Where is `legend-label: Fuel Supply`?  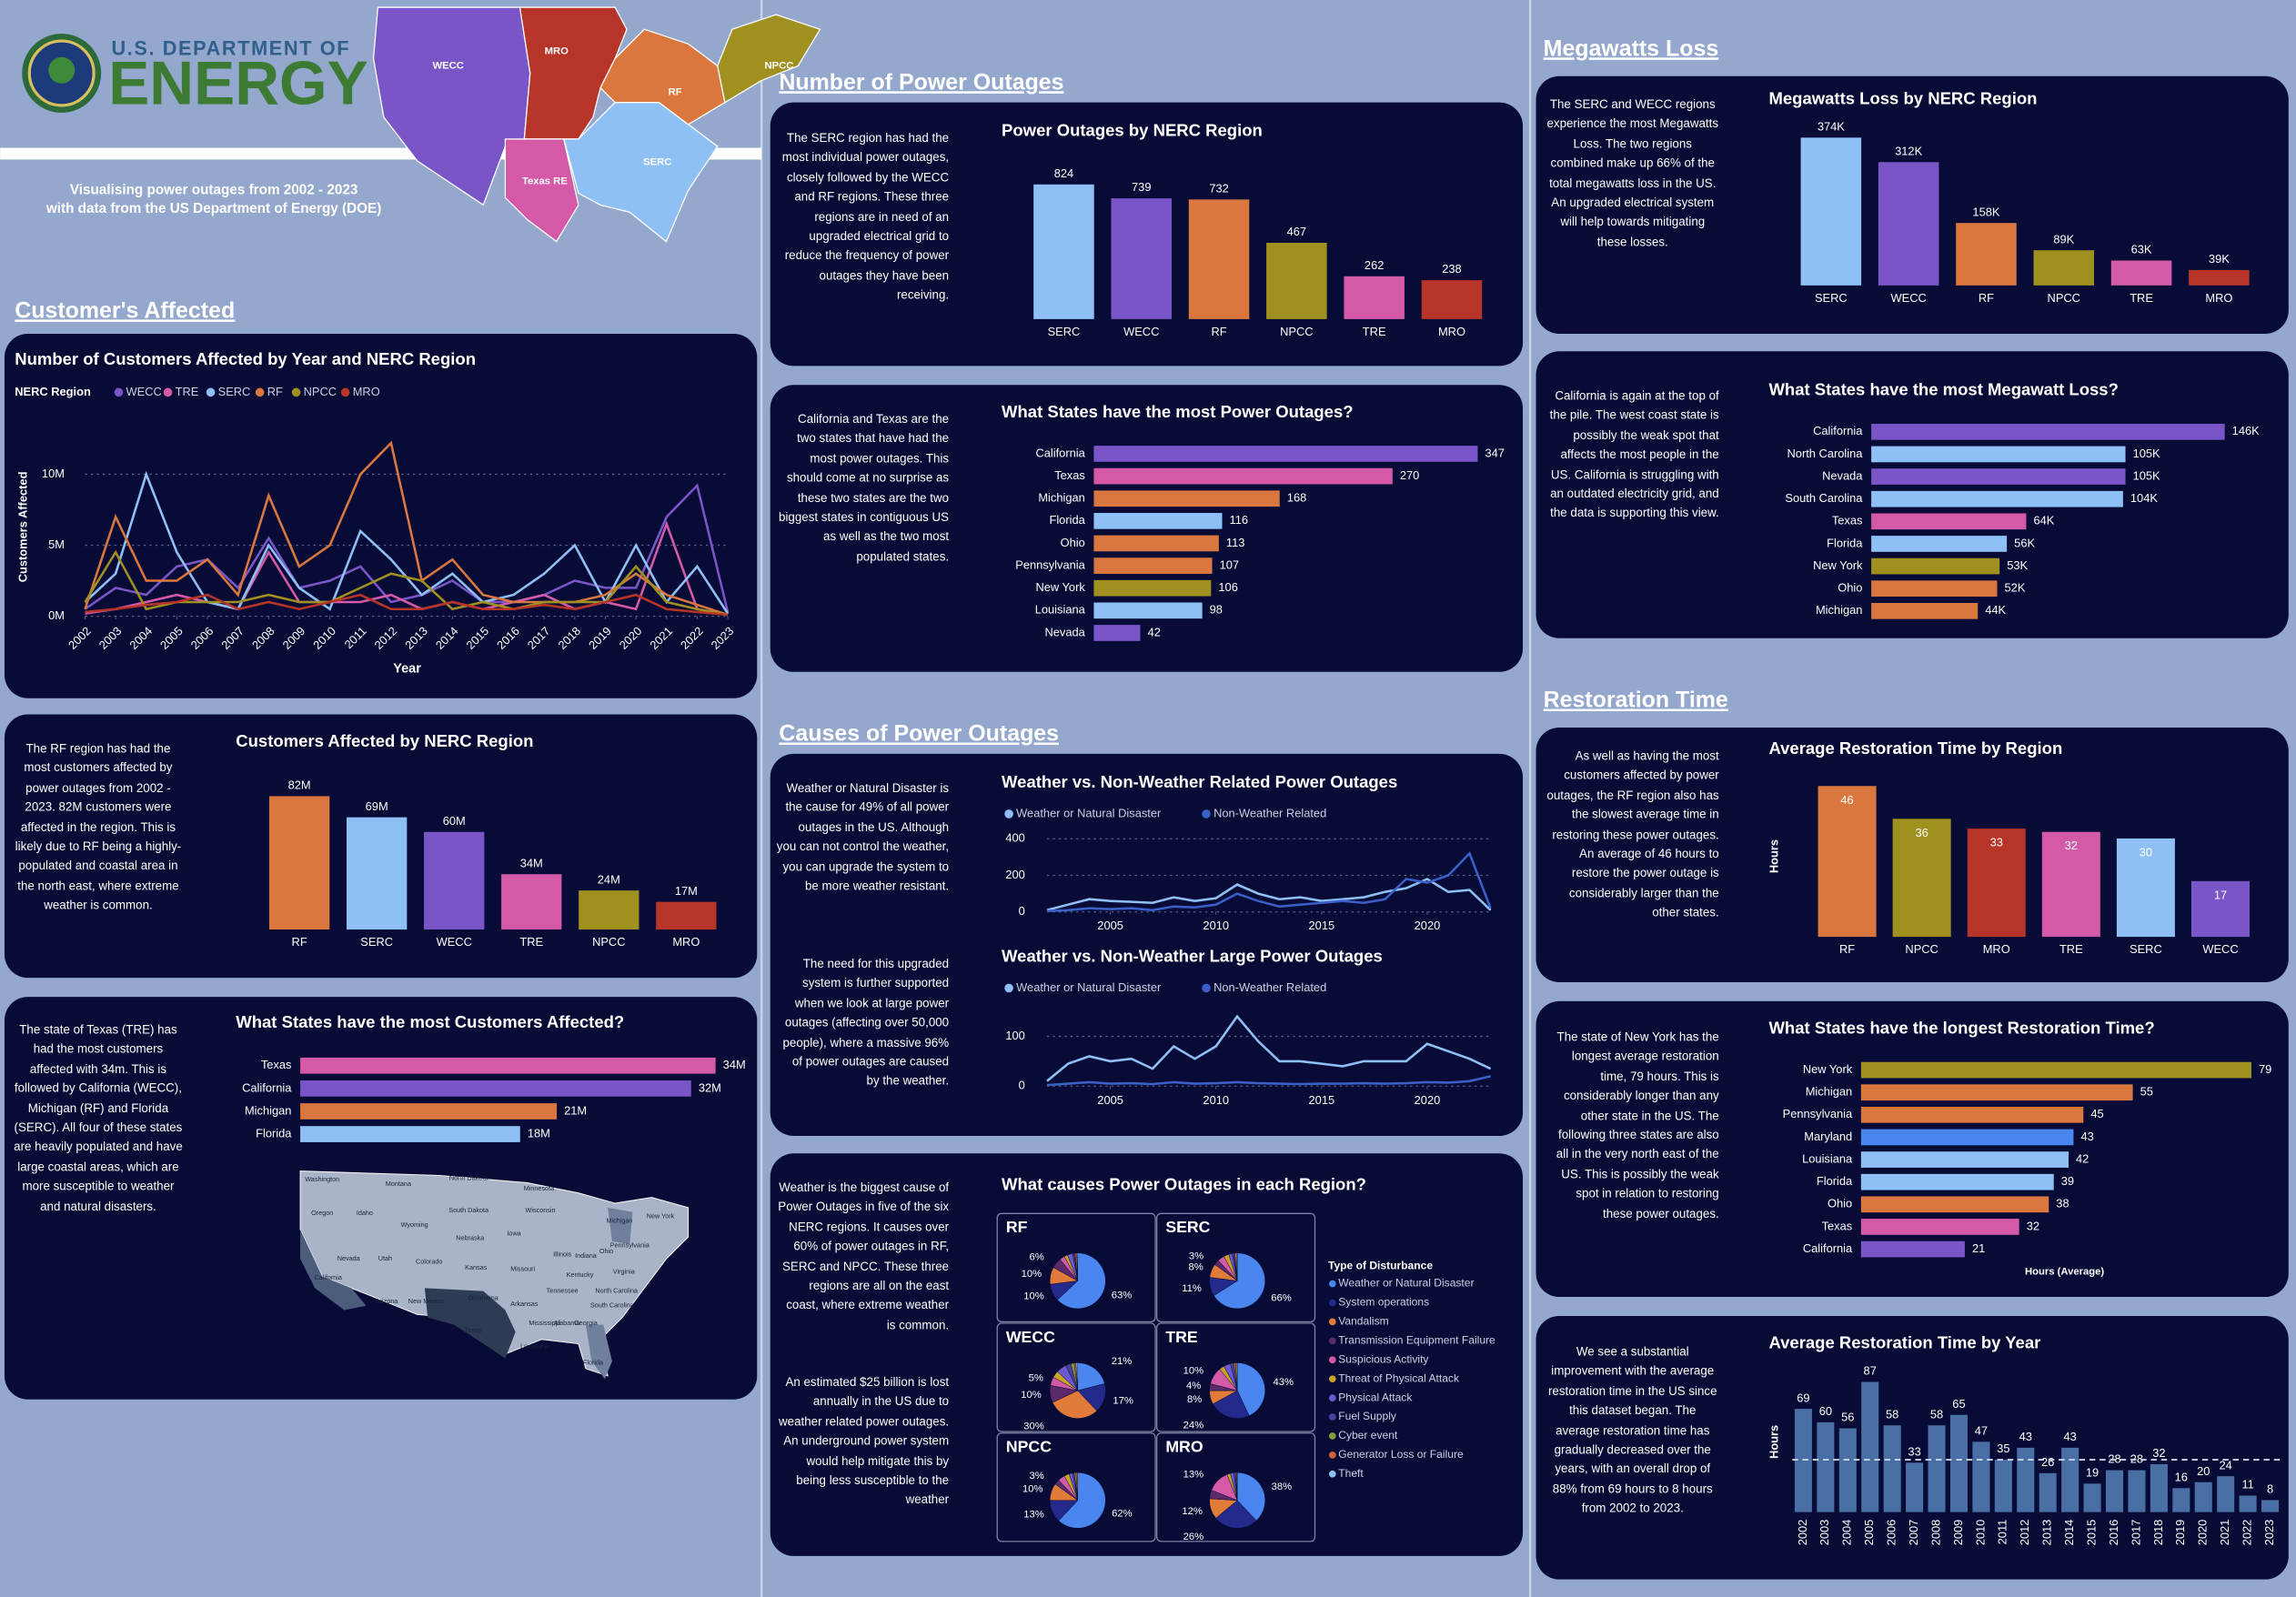
legend-label: Fuel Supply is located at coordinates (1367, 1416).